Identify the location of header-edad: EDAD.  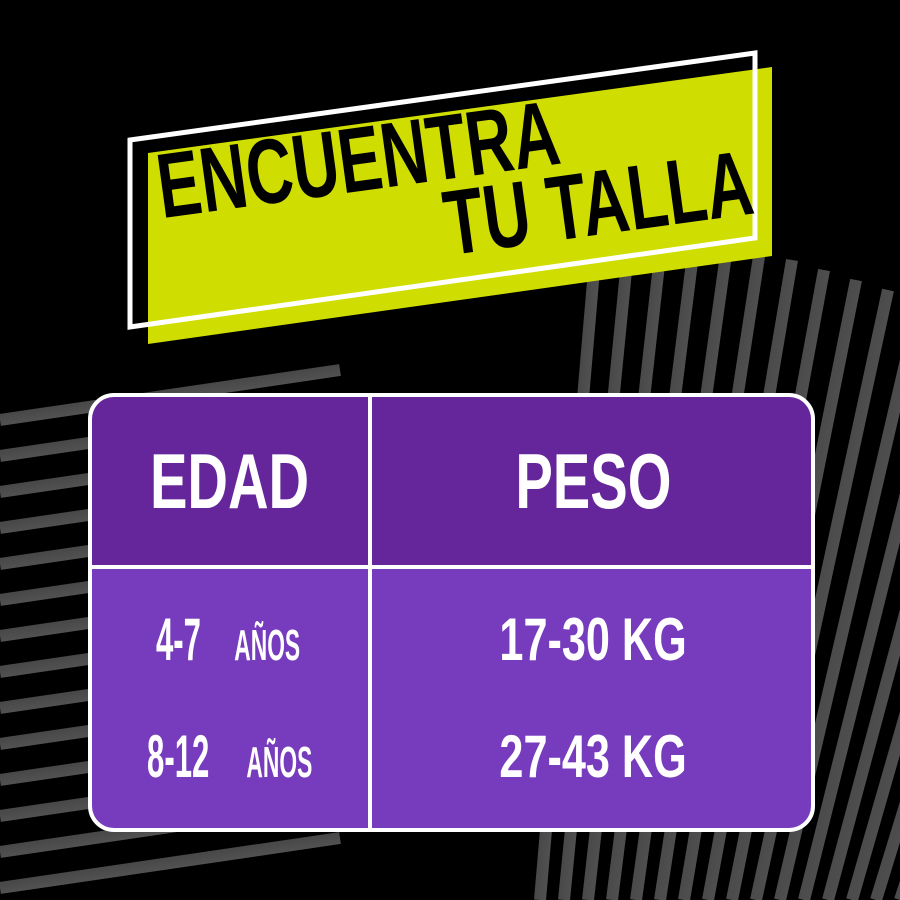
(230, 481).